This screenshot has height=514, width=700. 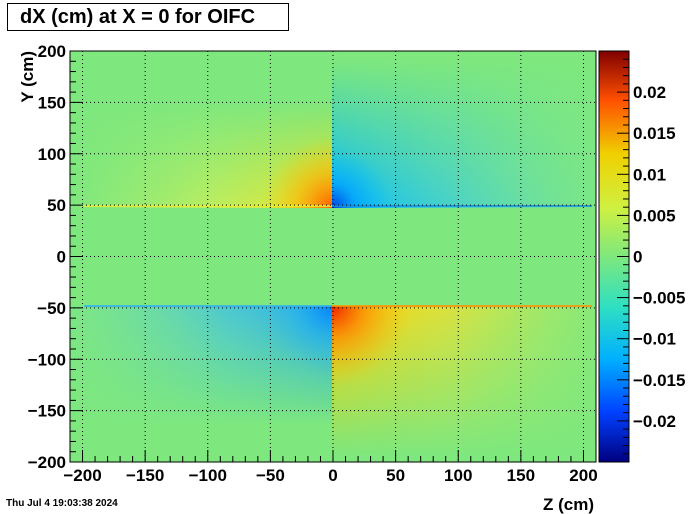 What do you see at coordinates (47, 462) in the screenshot?
I see `y-tick-label: −200` at bounding box center [47, 462].